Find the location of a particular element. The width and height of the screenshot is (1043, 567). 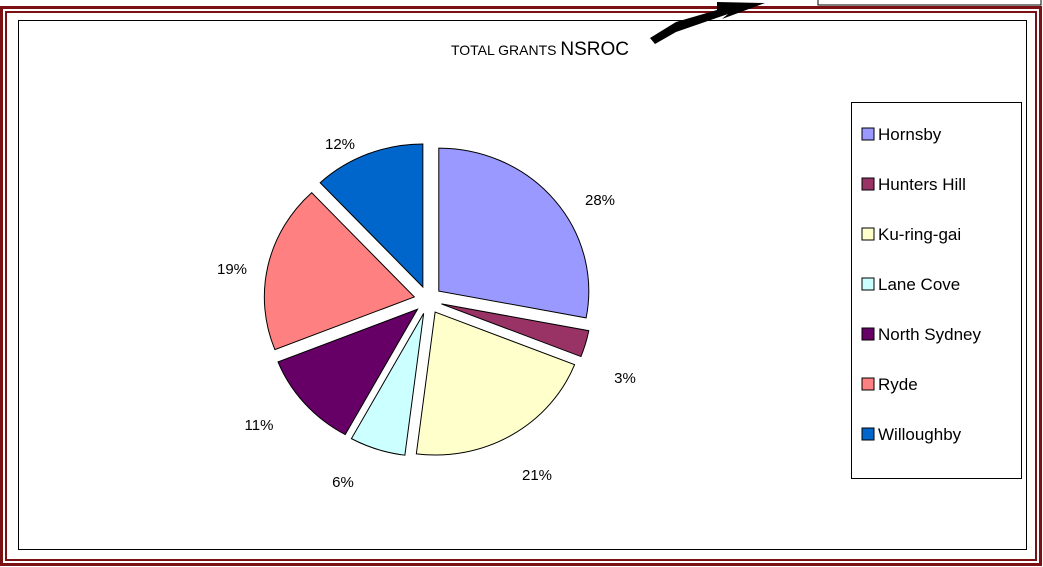

legend-label-north-sydney: North Sydney is located at coordinates (929, 334).